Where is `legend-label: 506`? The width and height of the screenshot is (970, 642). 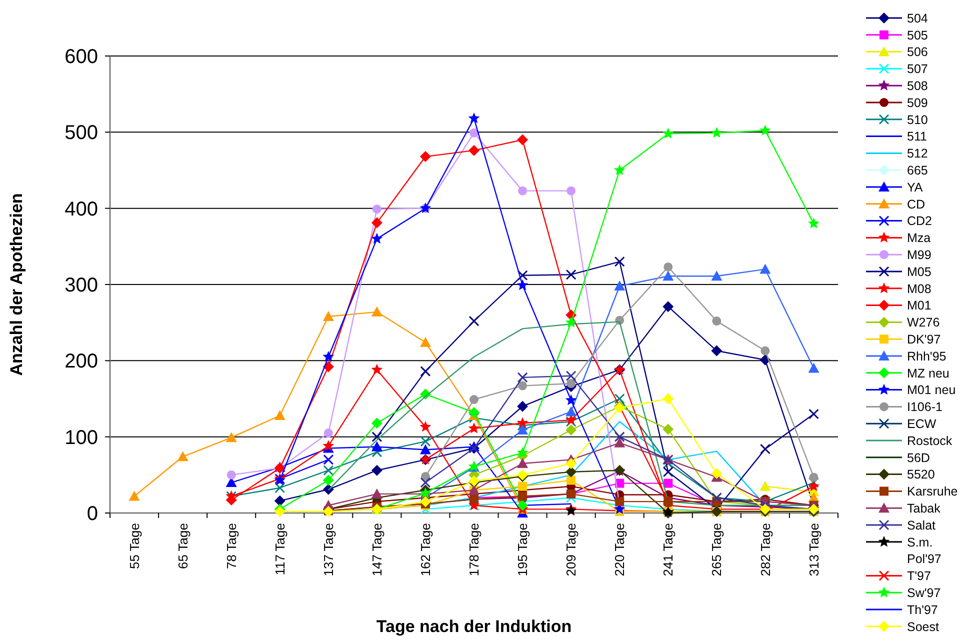
legend-label: 506 is located at coordinates (917, 52).